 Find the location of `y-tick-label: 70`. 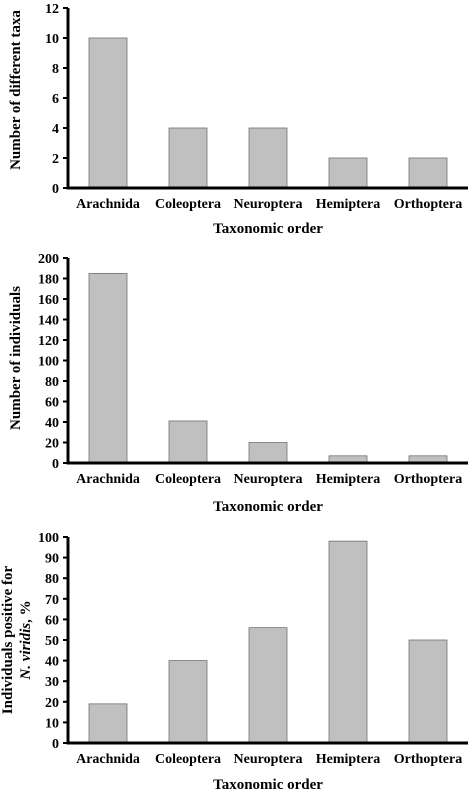

y-tick-label: 70 is located at coordinates (52, 600).